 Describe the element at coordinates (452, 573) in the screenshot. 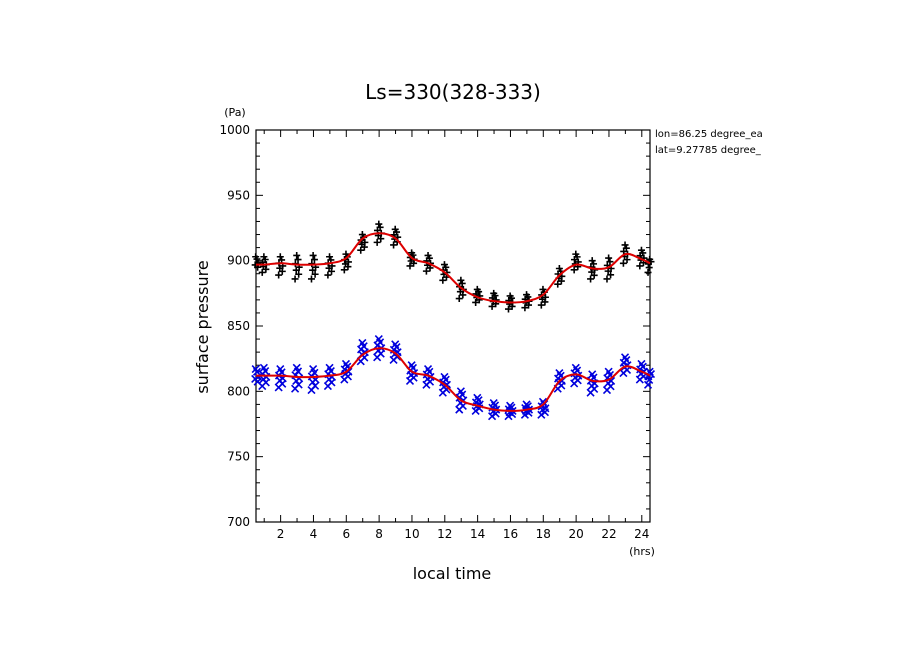

I see `x-axis-label: local time` at that location.